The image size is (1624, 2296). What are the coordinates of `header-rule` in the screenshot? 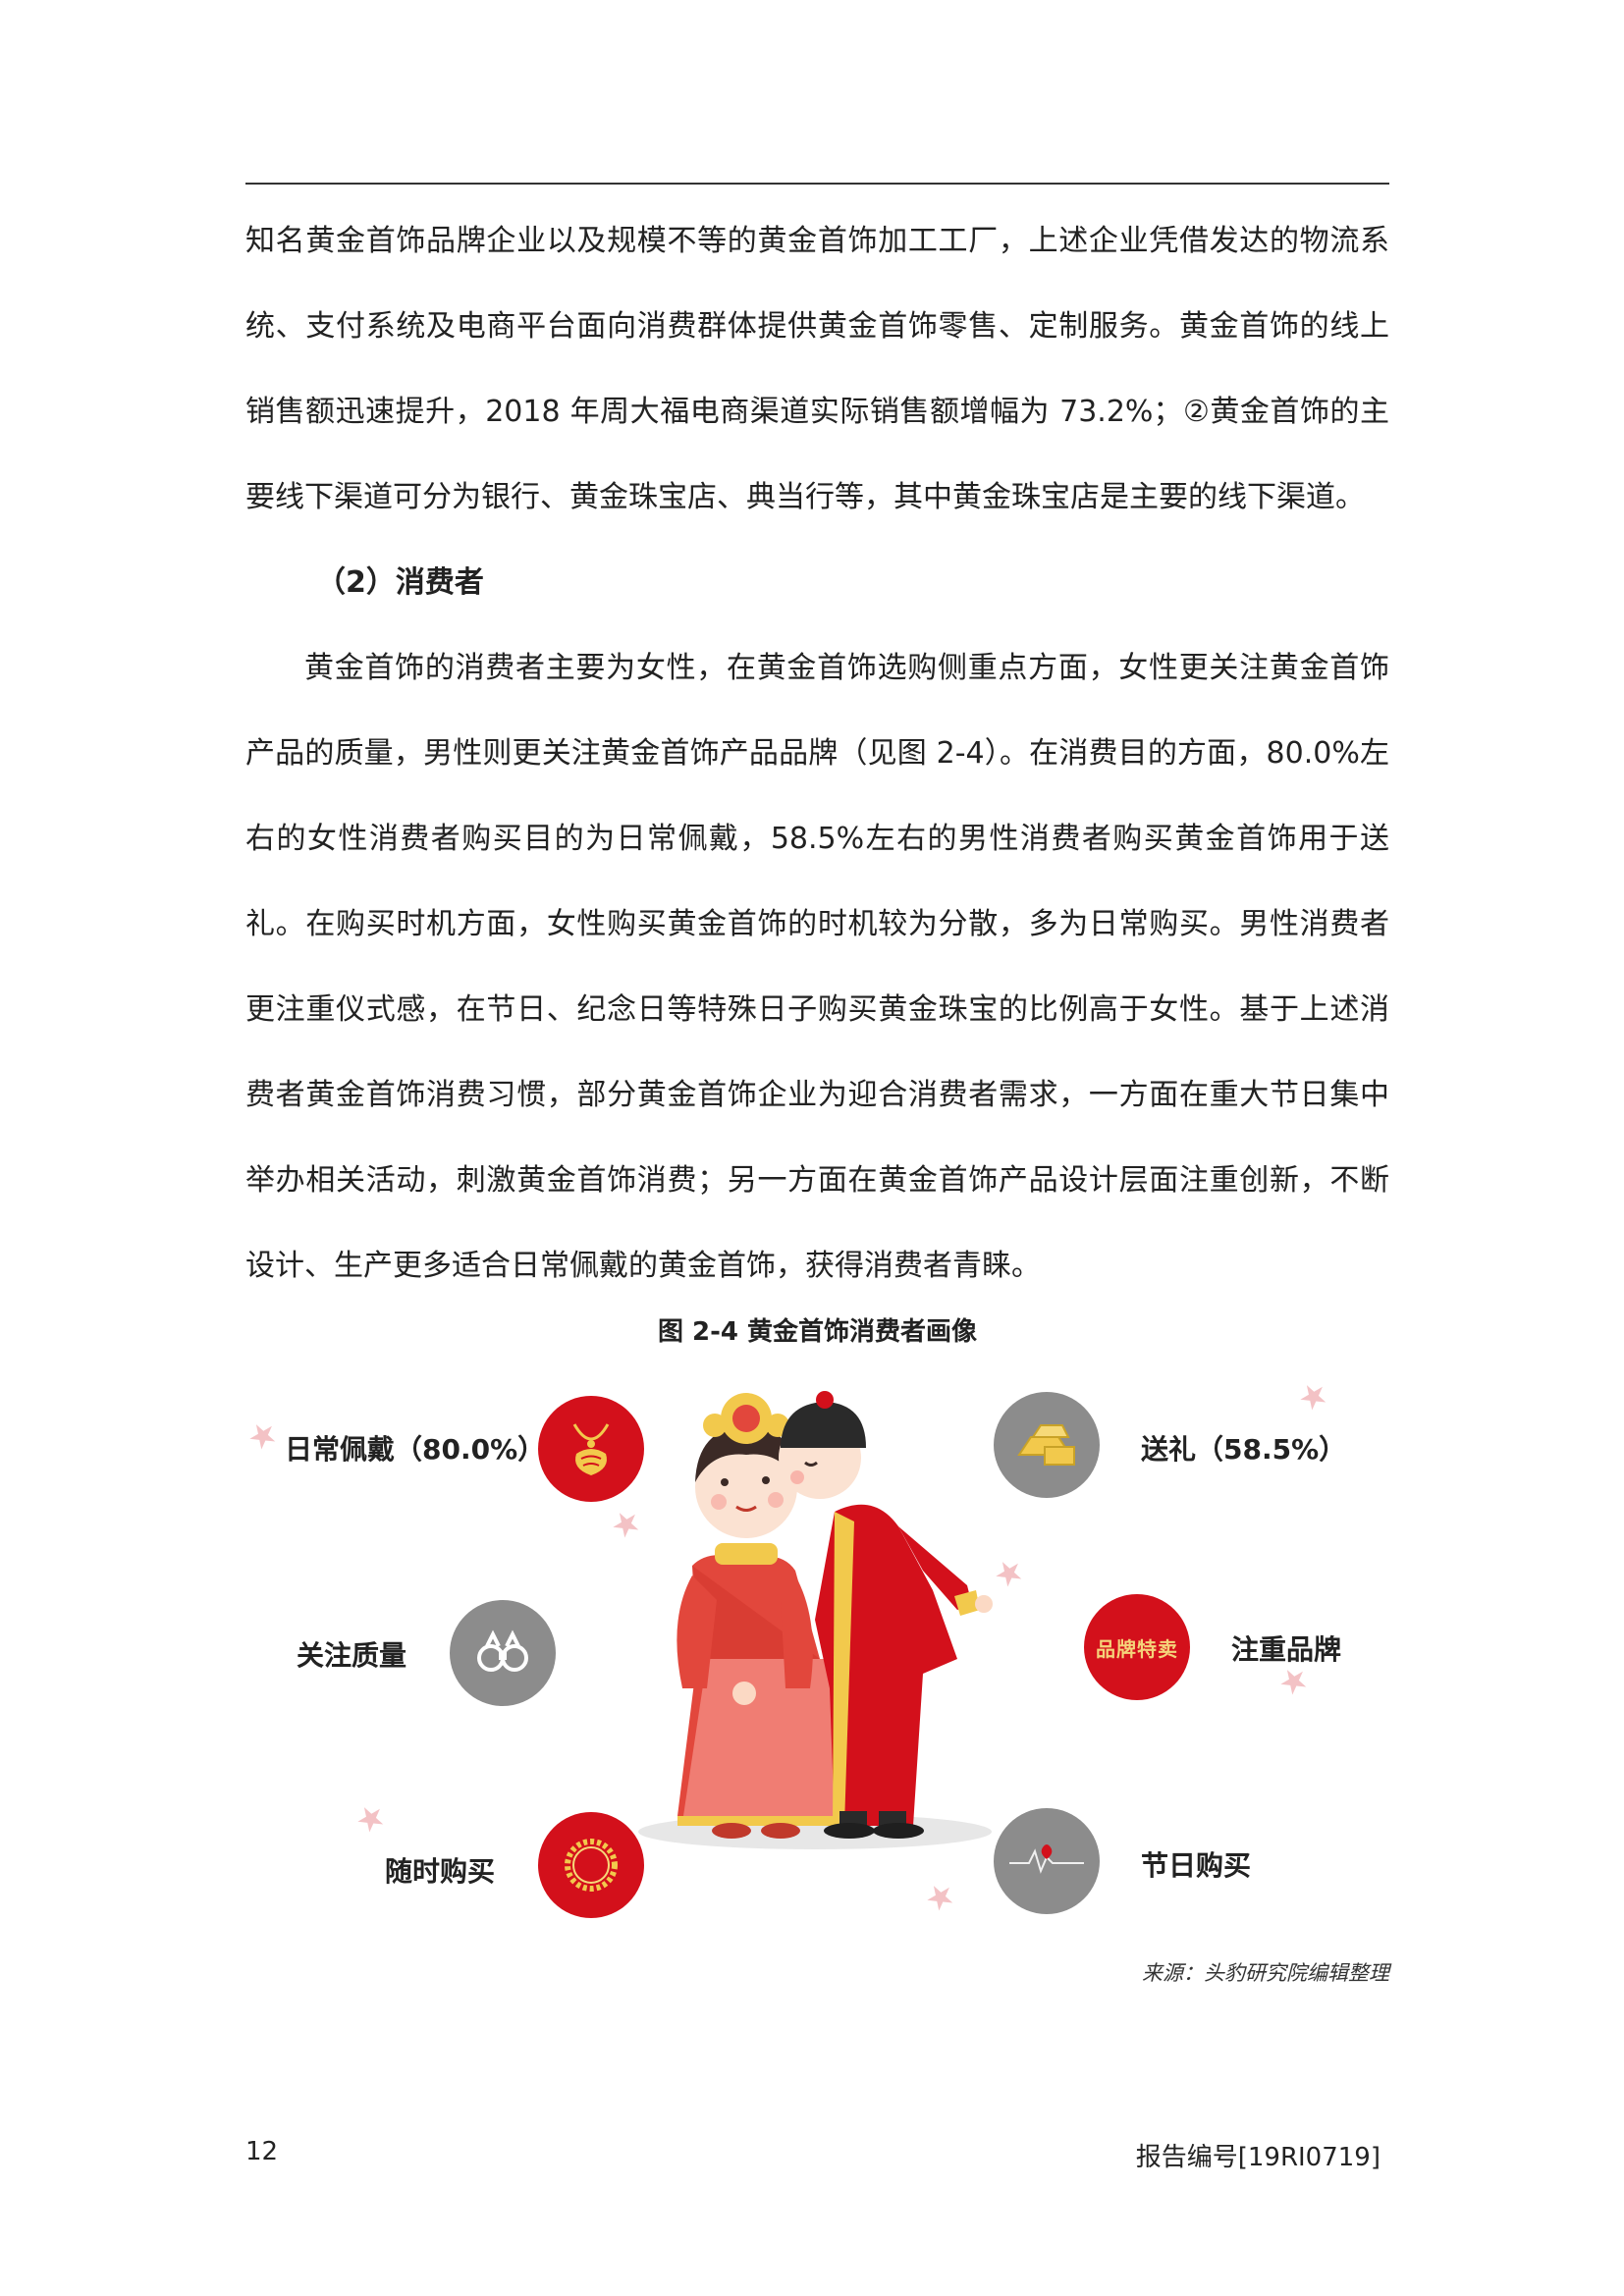 It's located at (817, 184).